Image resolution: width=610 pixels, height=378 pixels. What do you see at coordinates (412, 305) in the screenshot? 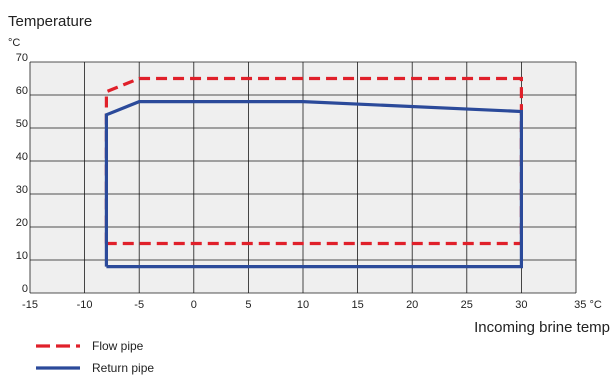
I see `x-tick-label: 20` at bounding box center [412, 305].